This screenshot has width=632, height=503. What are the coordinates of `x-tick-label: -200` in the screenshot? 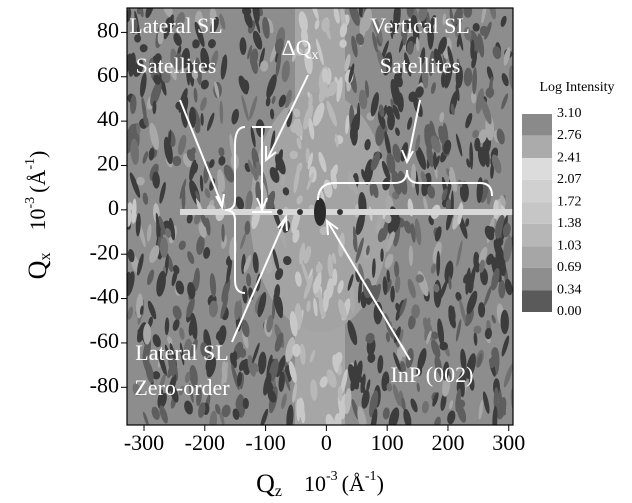 It's located at (205, 442).